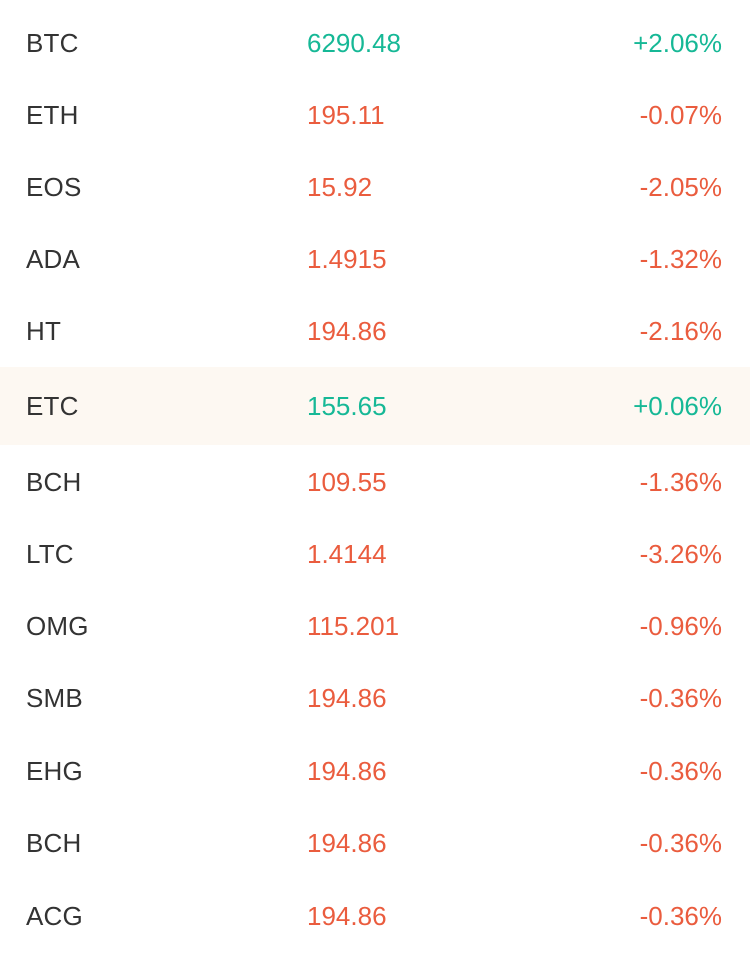 The image size is (750, 953). Describe the element at coordinates (375, 187) in the screenshot. I see `list-item: EOS 15.92 -2.05%` at that location.